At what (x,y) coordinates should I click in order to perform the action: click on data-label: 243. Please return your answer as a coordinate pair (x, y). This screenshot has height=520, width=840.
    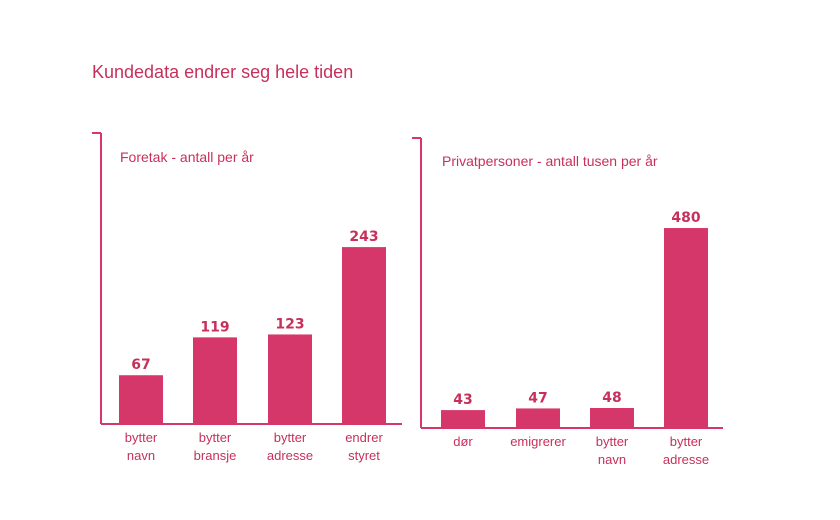
    Looking at the image, I should click on (363, 237).